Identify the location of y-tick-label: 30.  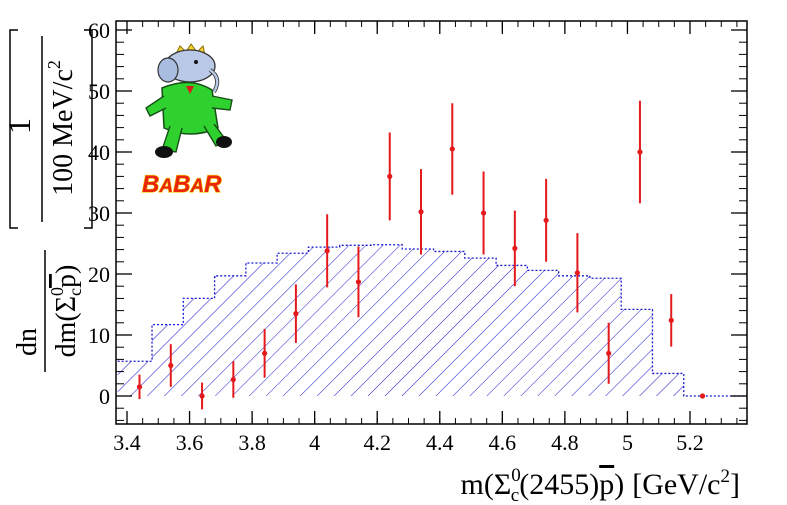
(99, 213).